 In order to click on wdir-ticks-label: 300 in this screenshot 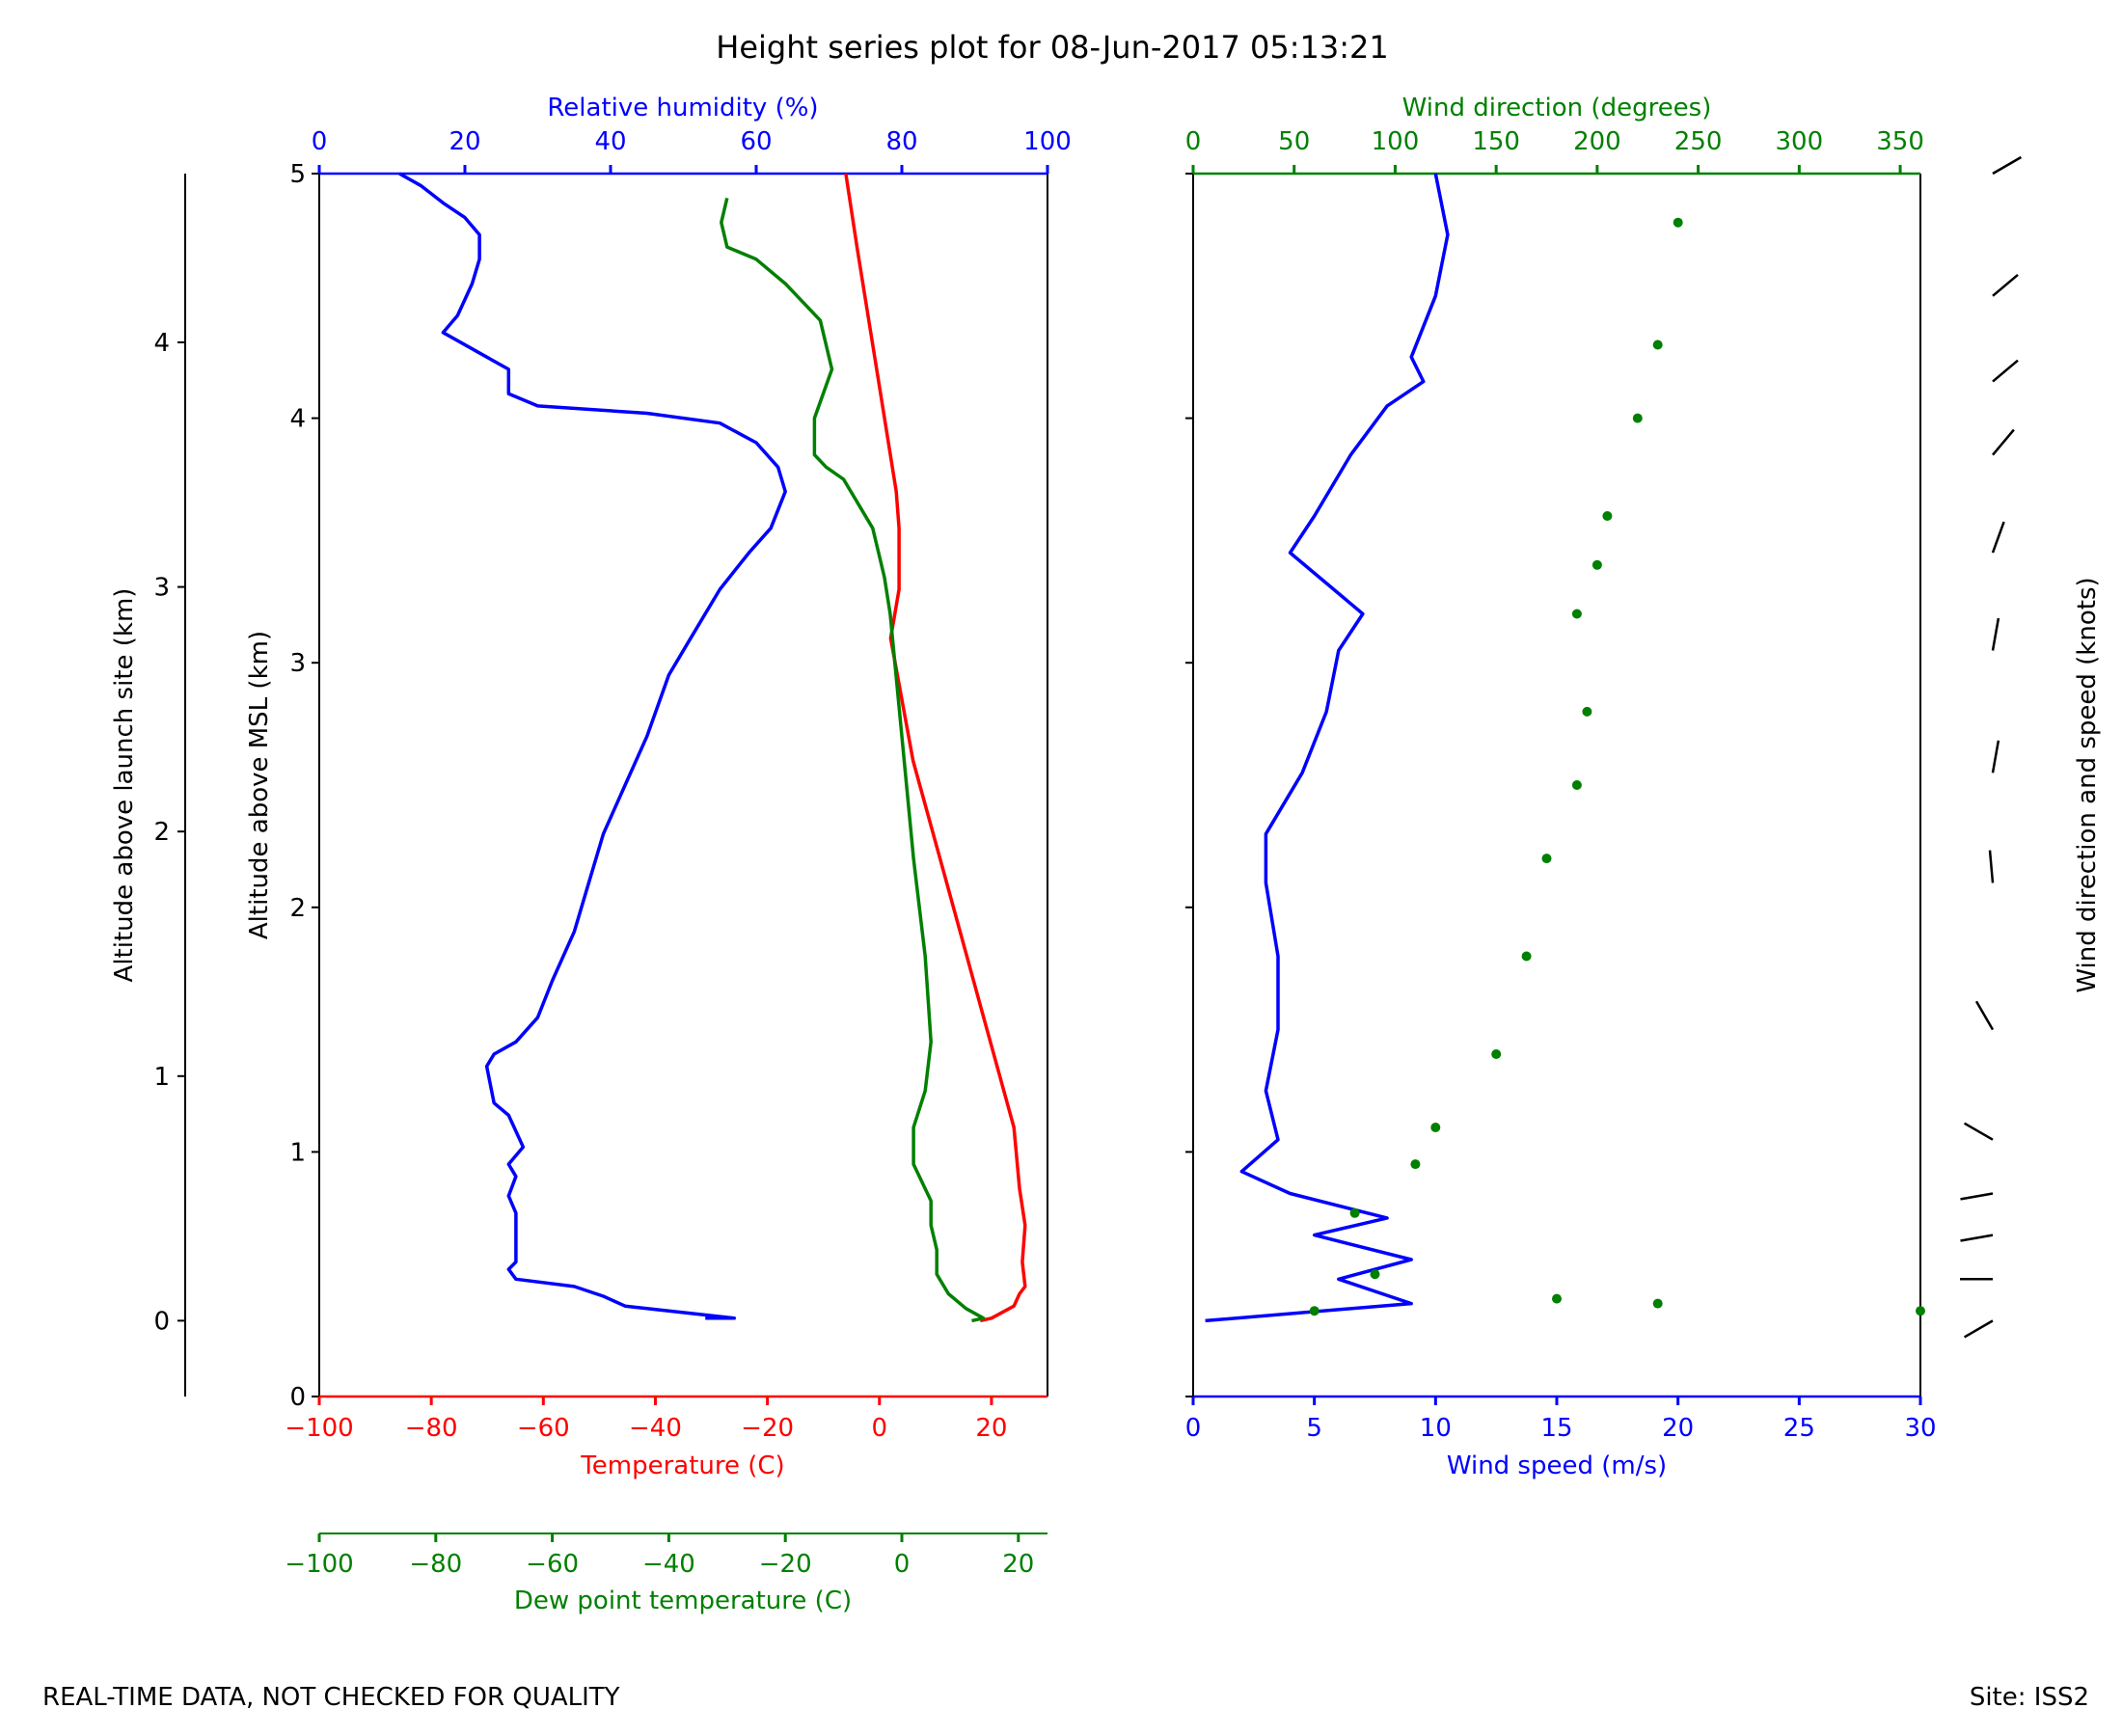, I will do `click(1800, 142)`.